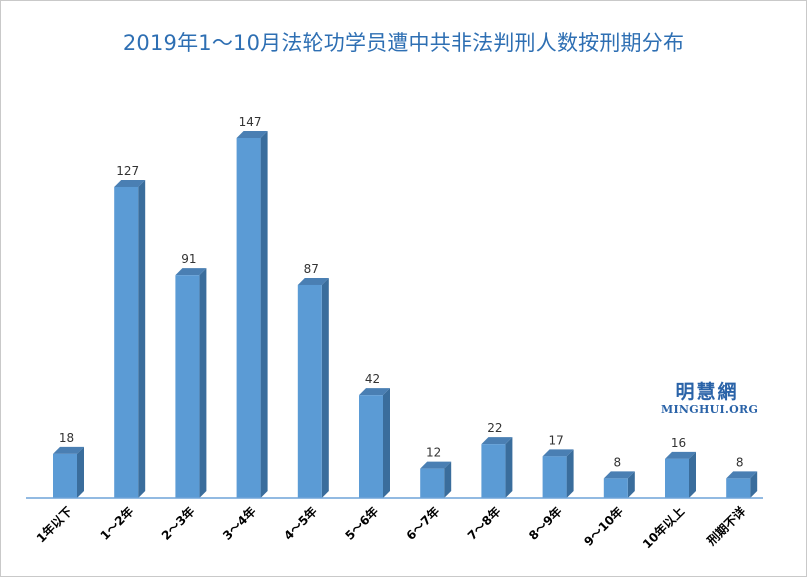 This screenshot has height=577, width=807. What do you see at coordinates (433, 453) in the screenshot?
I see `value-label-6: 12` at bounding box center [433, 453].